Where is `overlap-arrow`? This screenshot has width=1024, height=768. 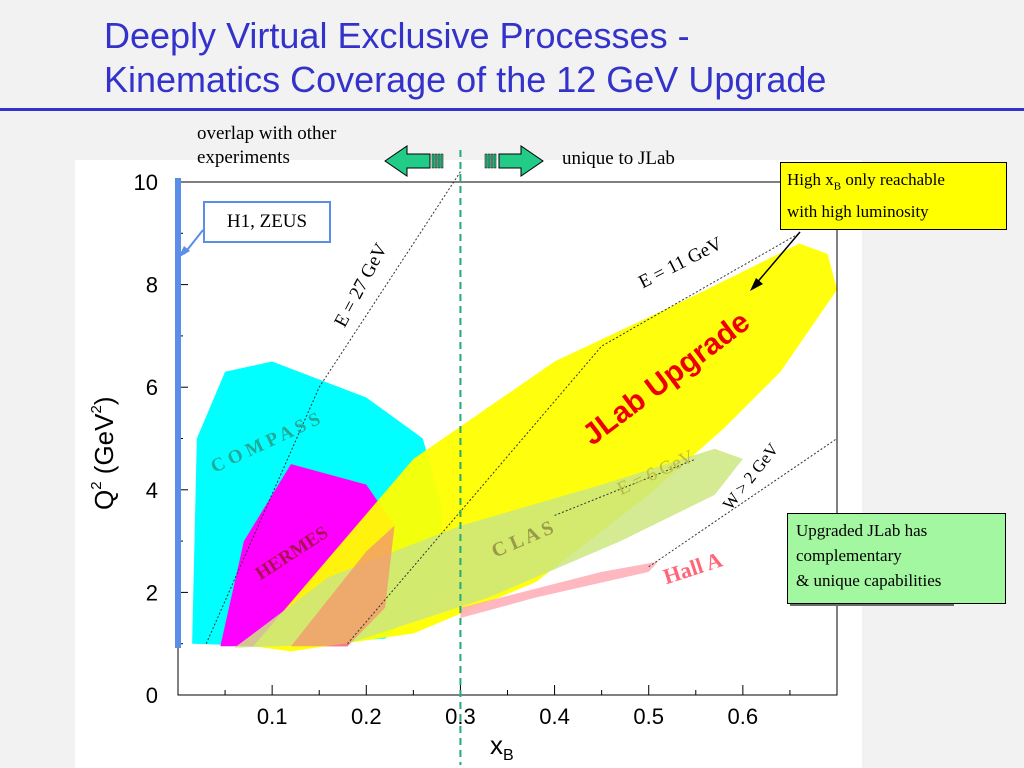 overlap-arrow is located at coordinates (414, 161).